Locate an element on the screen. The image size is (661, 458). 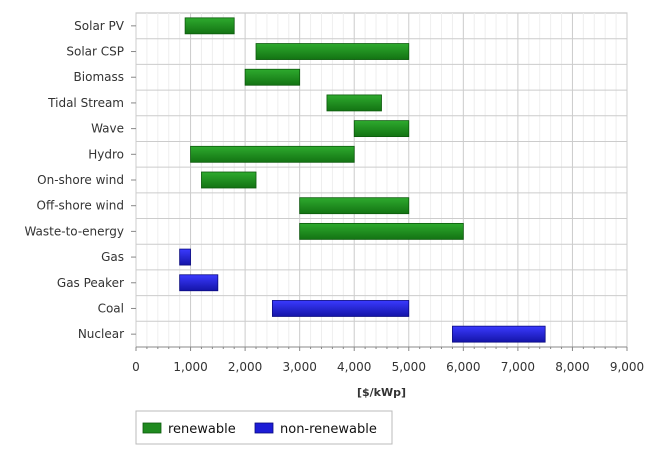
category-label-biomass: Biomass is located at coordinates (99, 77).